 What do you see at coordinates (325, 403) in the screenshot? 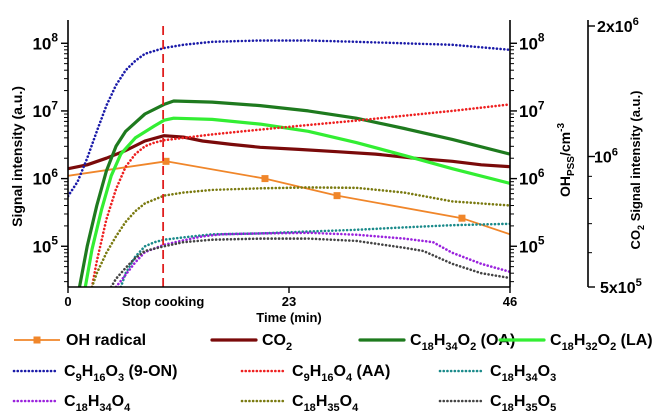
I see `legend-label: C18H35O4` at bounding box center [325, 403].